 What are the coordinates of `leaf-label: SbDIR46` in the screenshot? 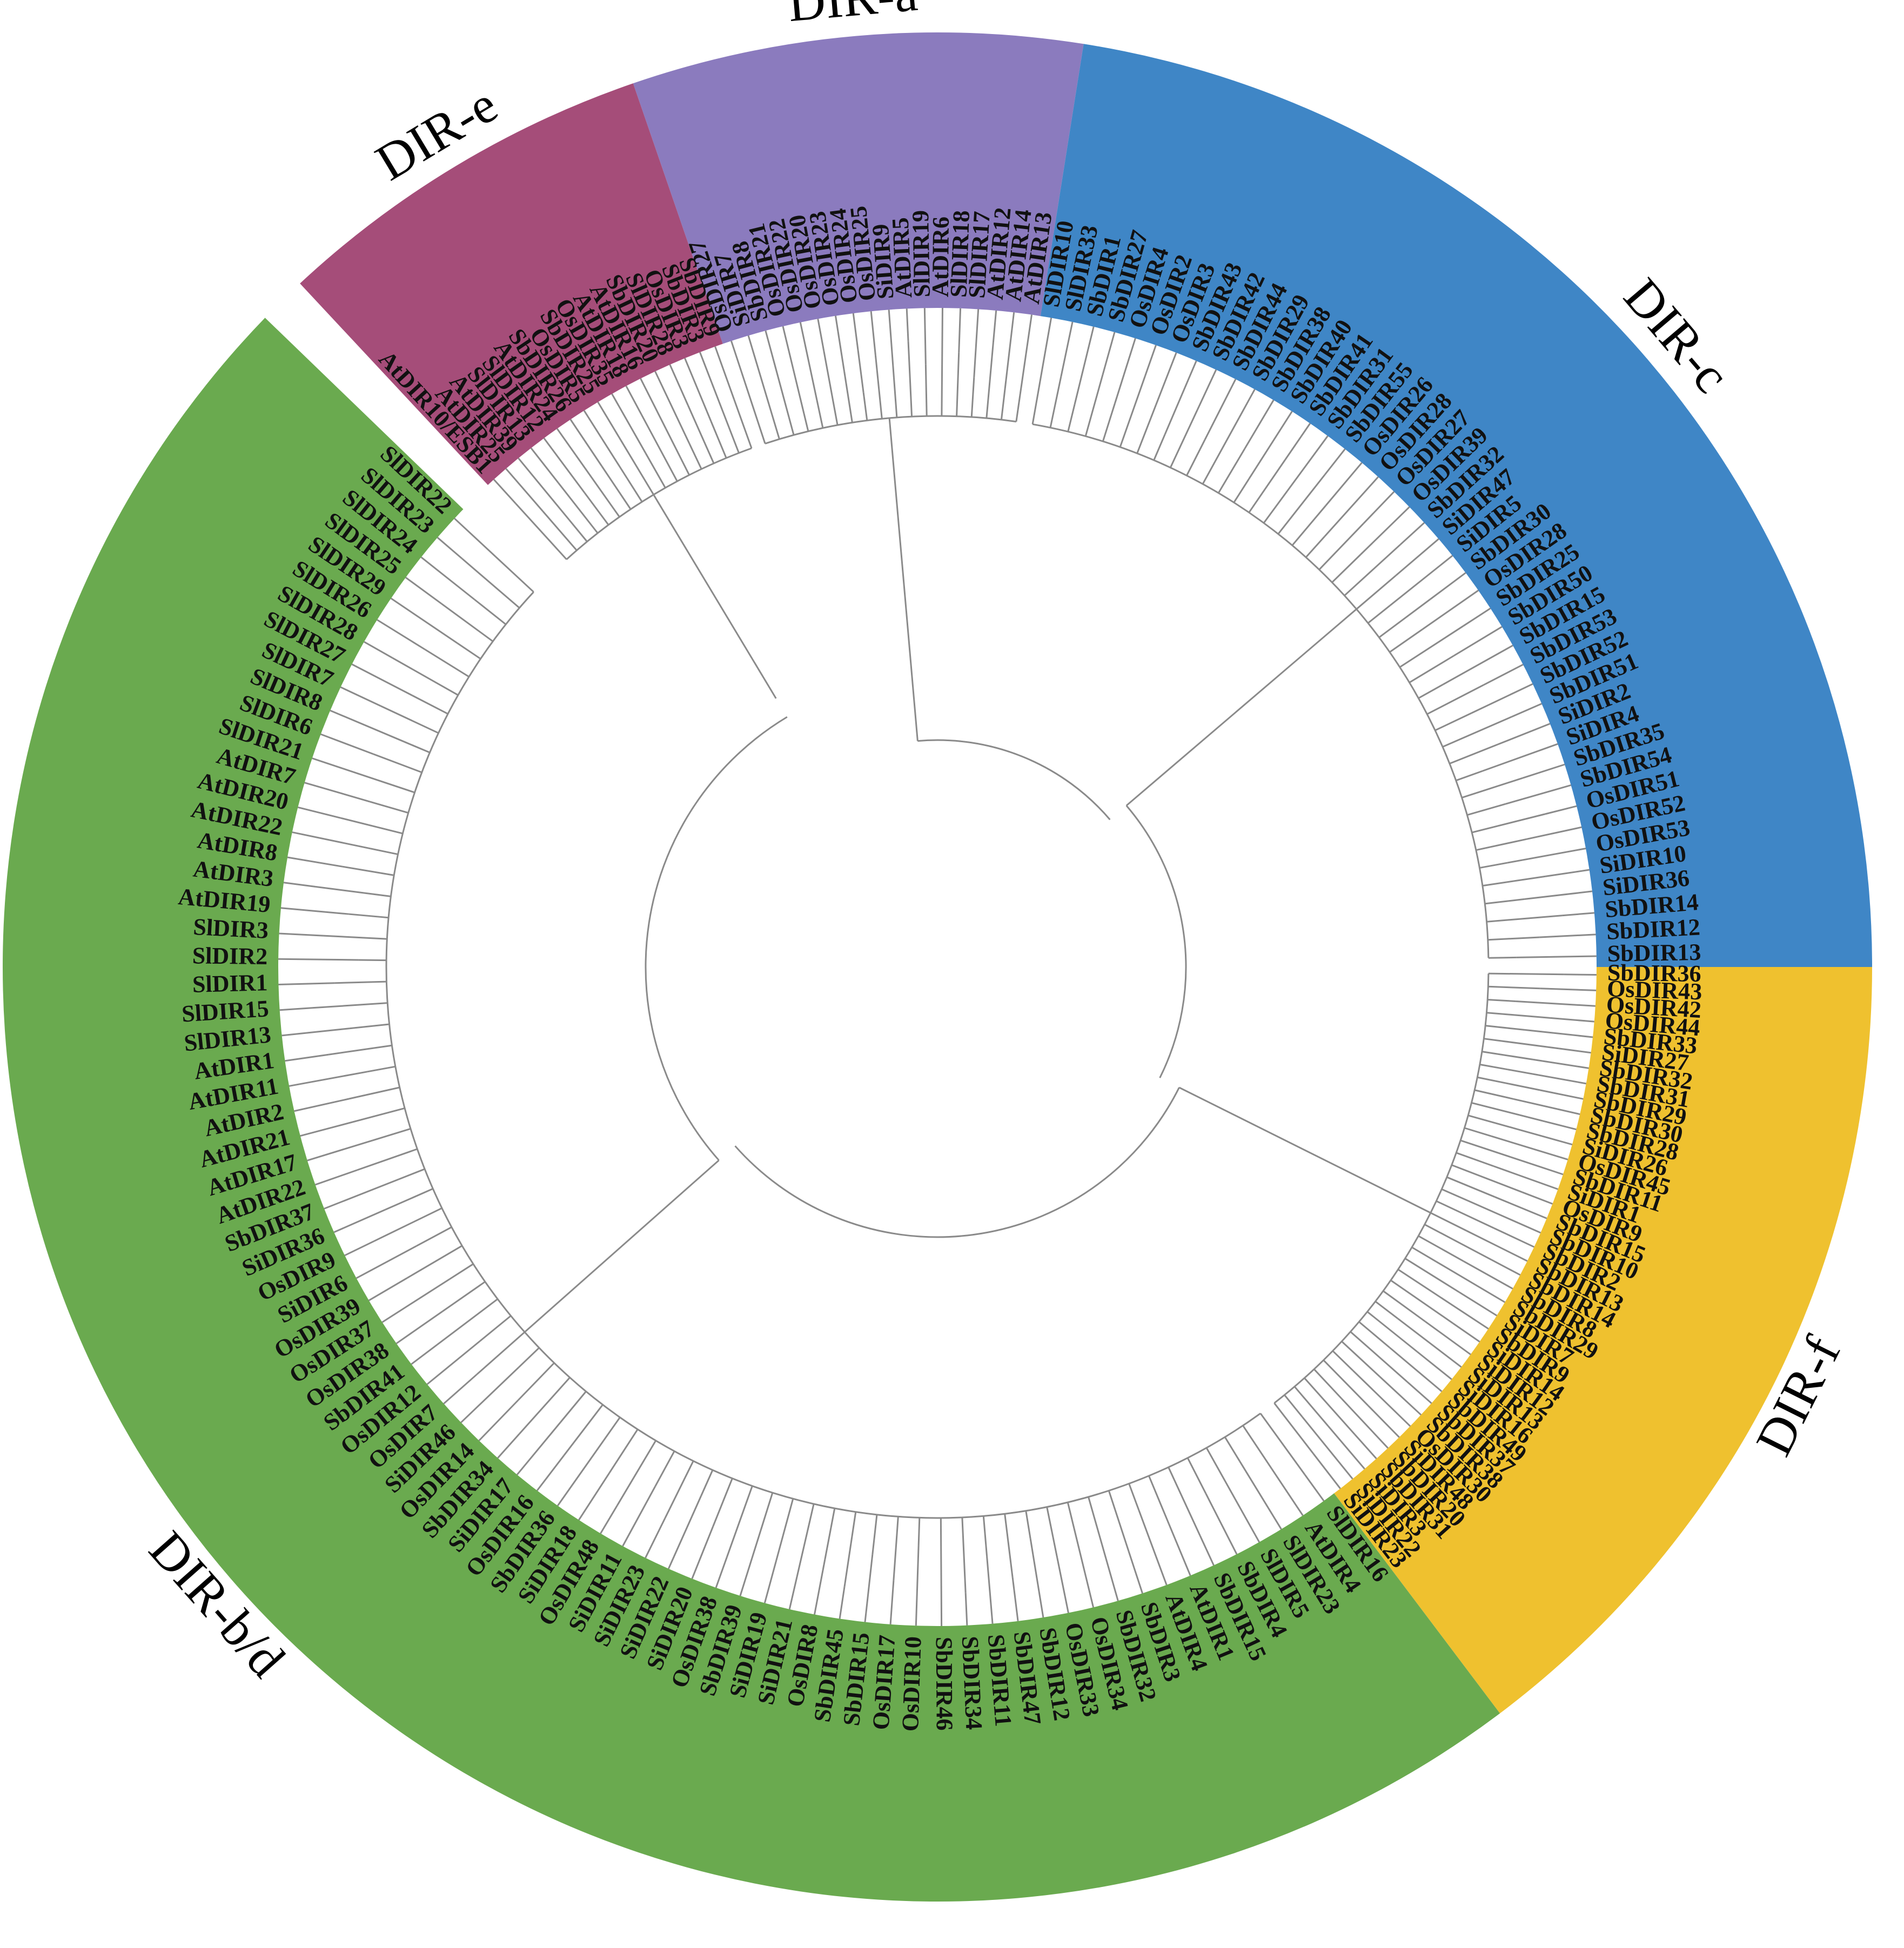 It's located at (944, 1684).